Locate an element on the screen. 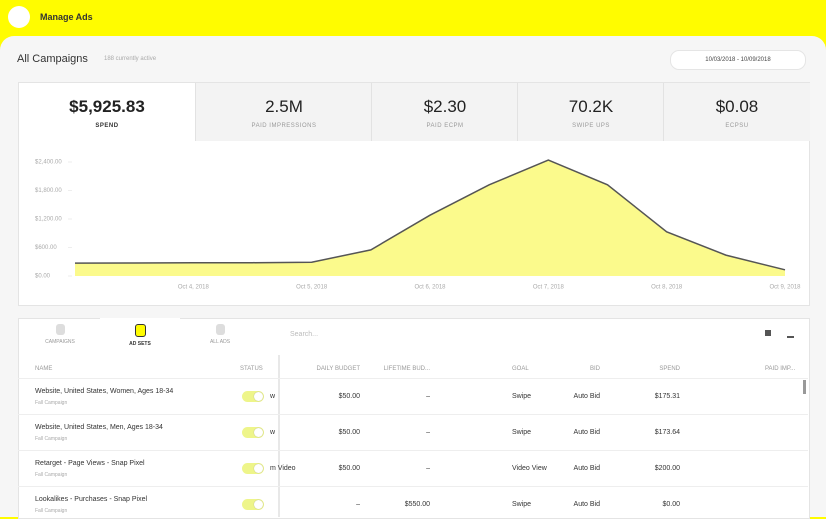 The height and width of the screenshot is (519, 826). metric-value: 2.5M is located at coordinates (284, 106).